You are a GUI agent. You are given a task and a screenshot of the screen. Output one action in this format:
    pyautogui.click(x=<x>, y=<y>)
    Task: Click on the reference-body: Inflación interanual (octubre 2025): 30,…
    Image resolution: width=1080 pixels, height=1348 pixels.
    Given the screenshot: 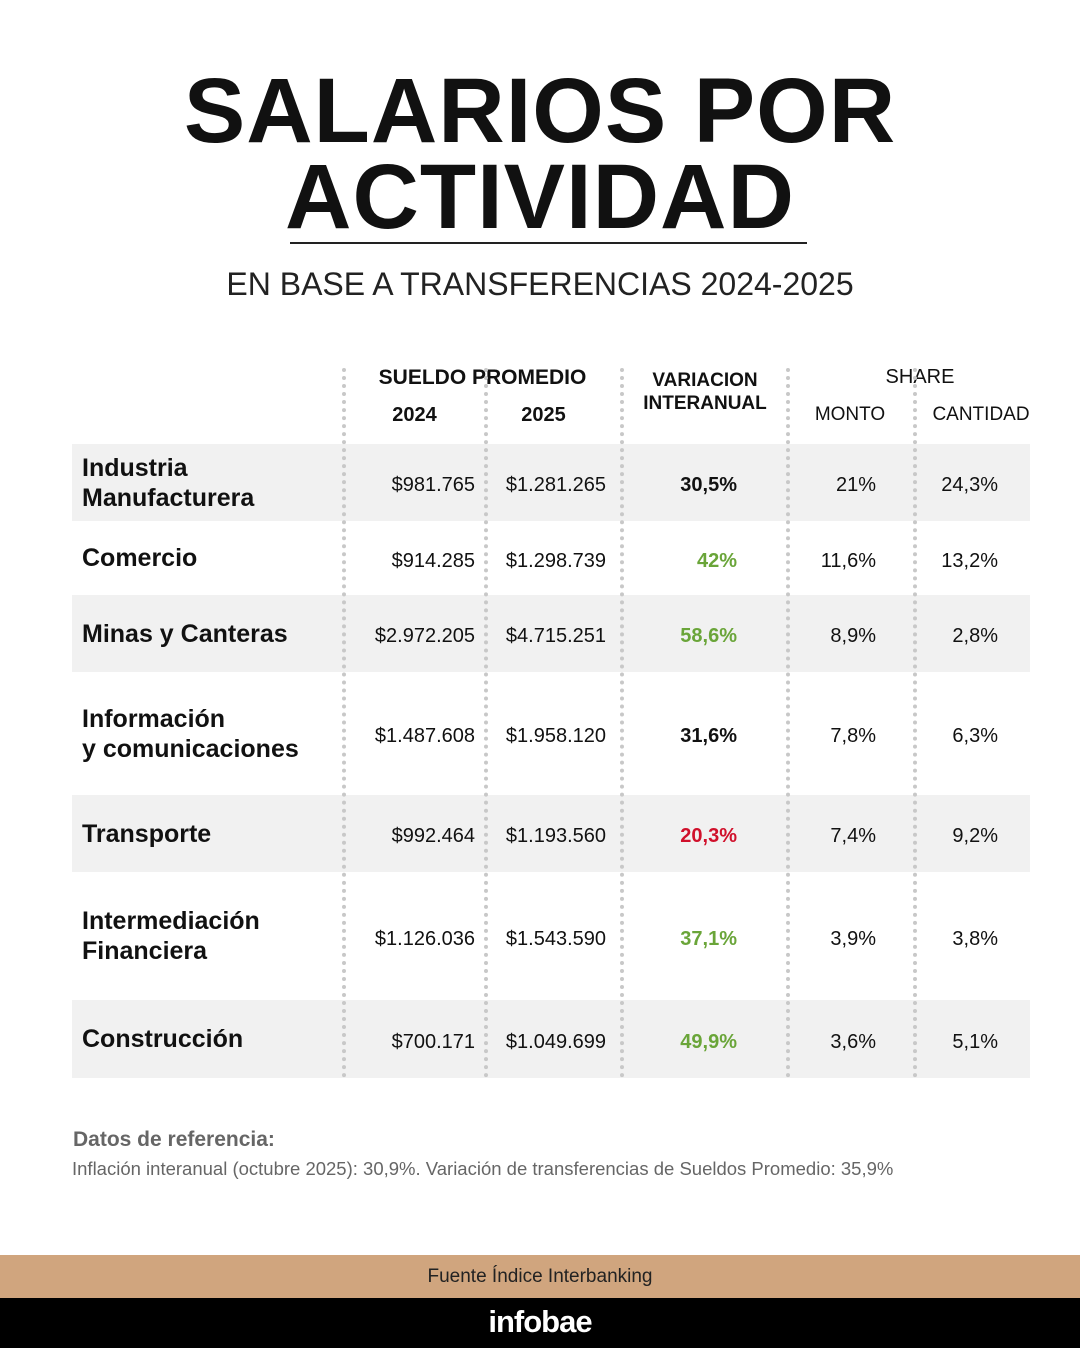 What is the action you would take?
    pyautogui.click(x=483, y=1168)
    